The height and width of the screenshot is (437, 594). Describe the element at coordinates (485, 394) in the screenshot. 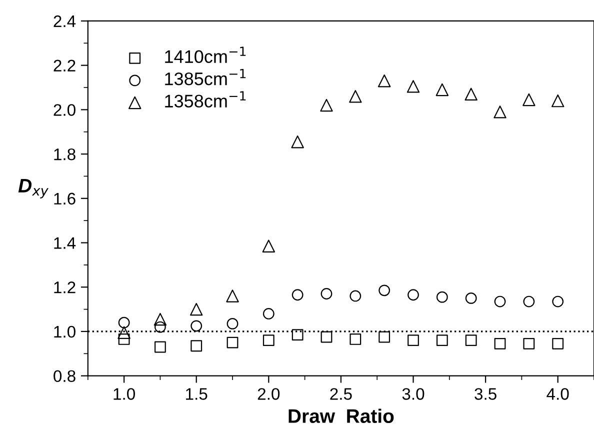

I see `x-tick-label: 3.5` at that location.